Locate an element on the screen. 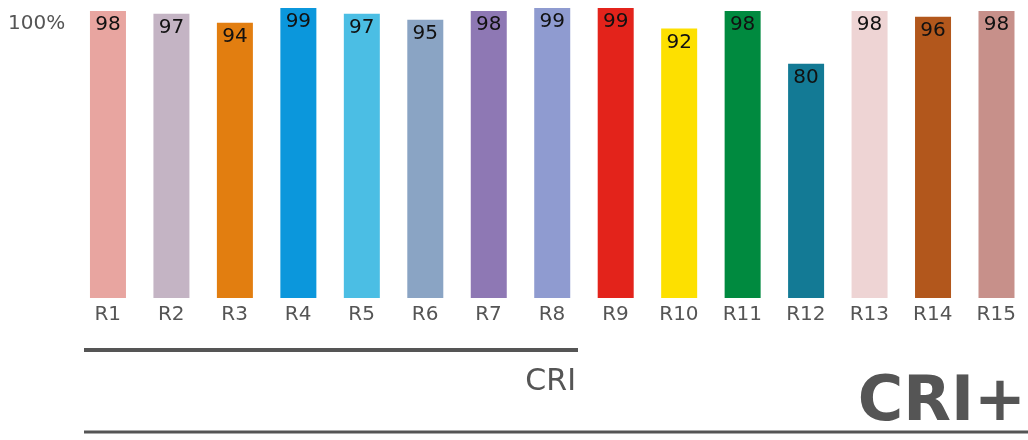 Image resolution: width=1028 pixels, height=440 pixels. x-tick-label: R4 is located at coordinates (298, 313).